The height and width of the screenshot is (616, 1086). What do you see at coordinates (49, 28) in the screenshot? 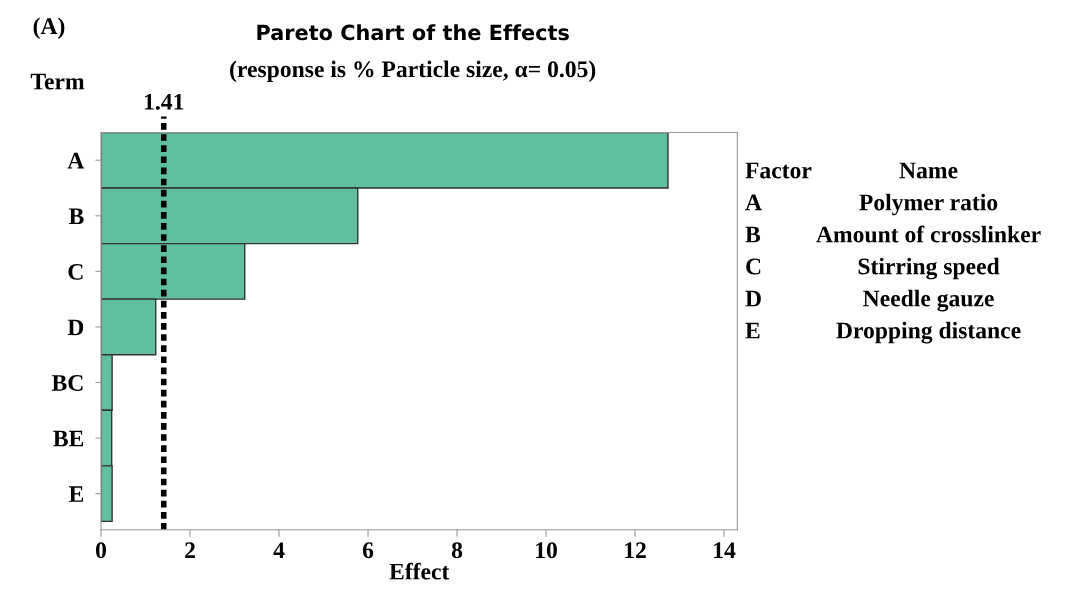
I see `text: (A)` at bounding box center [49, 28].